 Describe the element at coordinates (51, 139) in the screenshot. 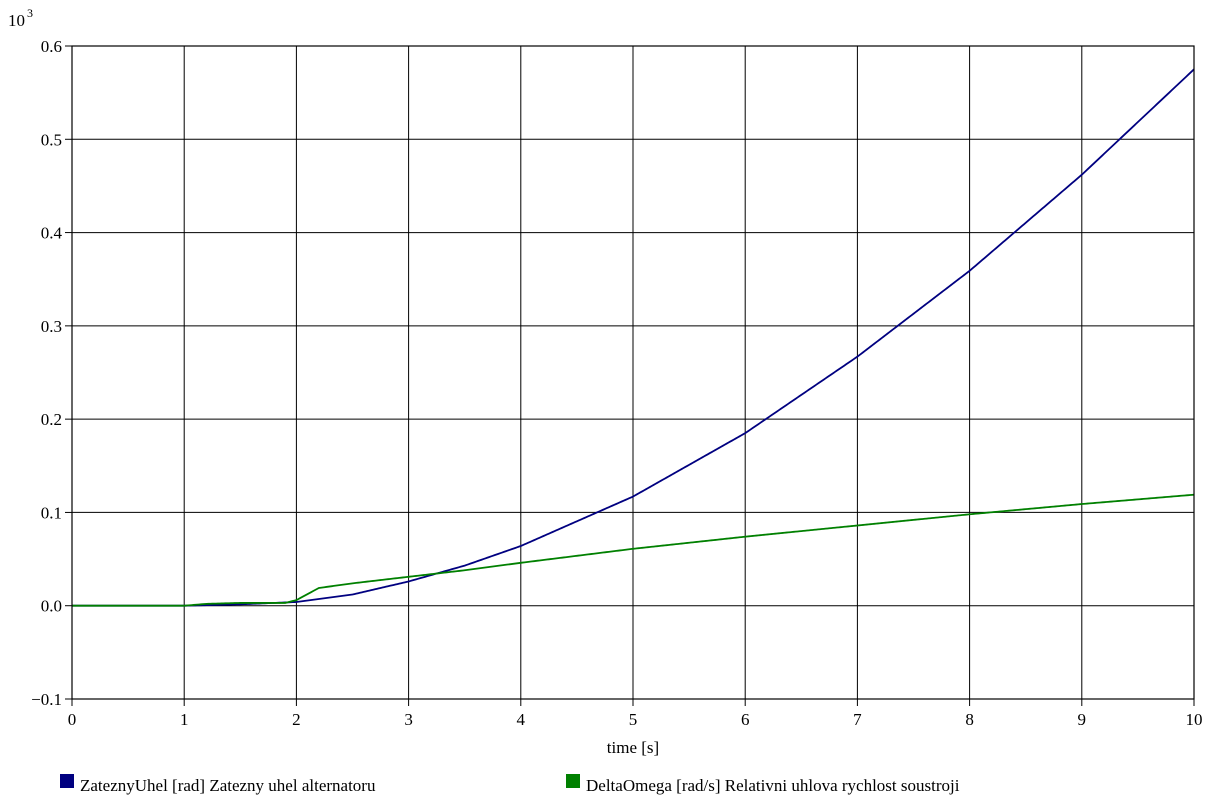

I see `y-tick-label: 0.5` at that location.